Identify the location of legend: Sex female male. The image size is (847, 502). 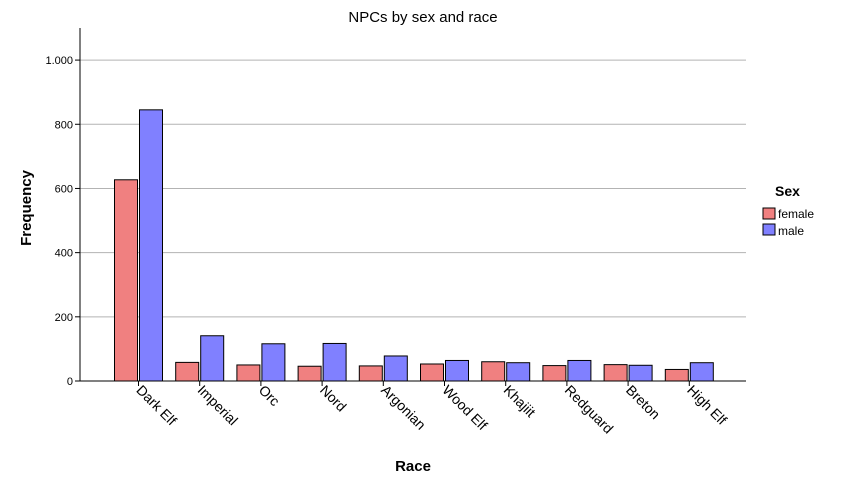
(788, 210).